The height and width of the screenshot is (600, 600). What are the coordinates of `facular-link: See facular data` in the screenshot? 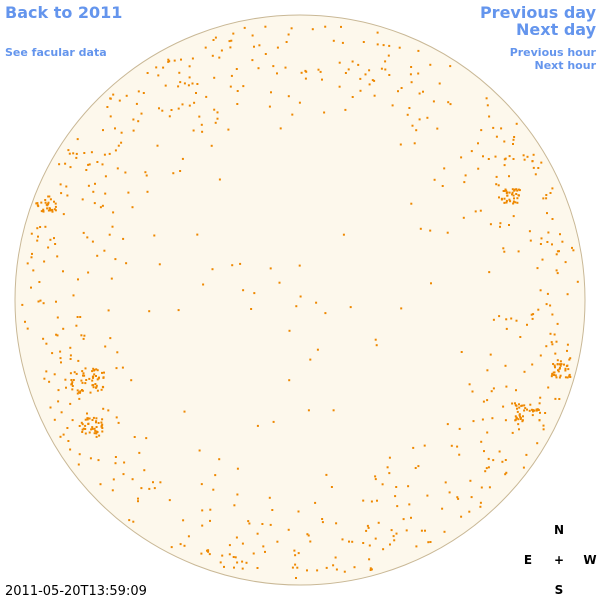 It's located at (56, 52).